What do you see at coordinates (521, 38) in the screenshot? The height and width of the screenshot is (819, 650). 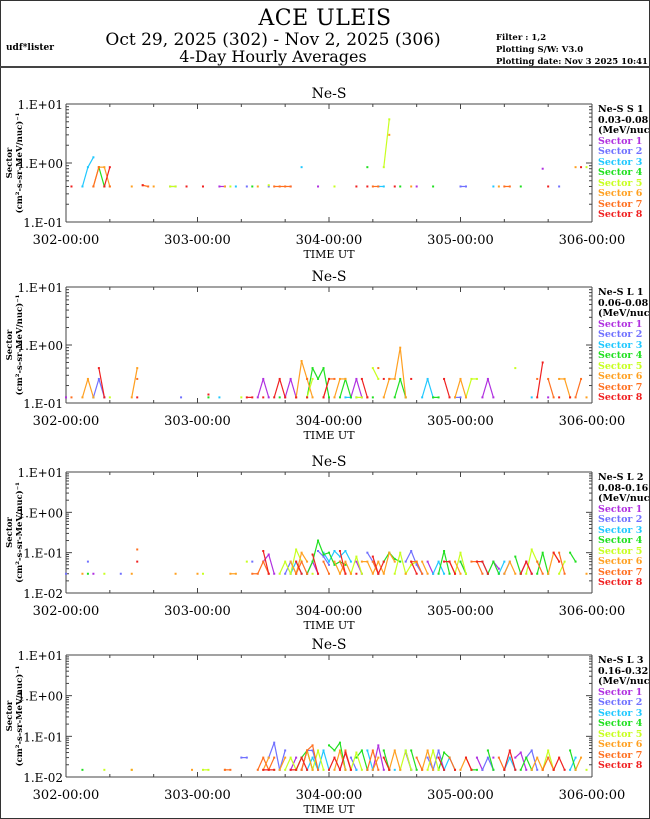 I see `filter-label: Filter : 1,2` at bounding box center [521, 38].